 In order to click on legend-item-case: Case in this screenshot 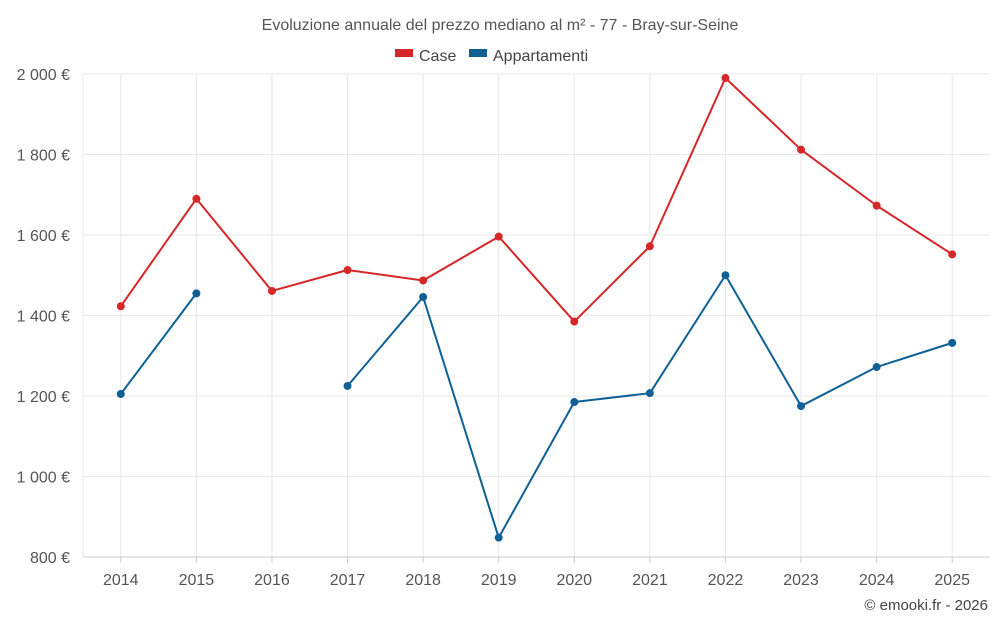, I will do `click(425, 56)`.